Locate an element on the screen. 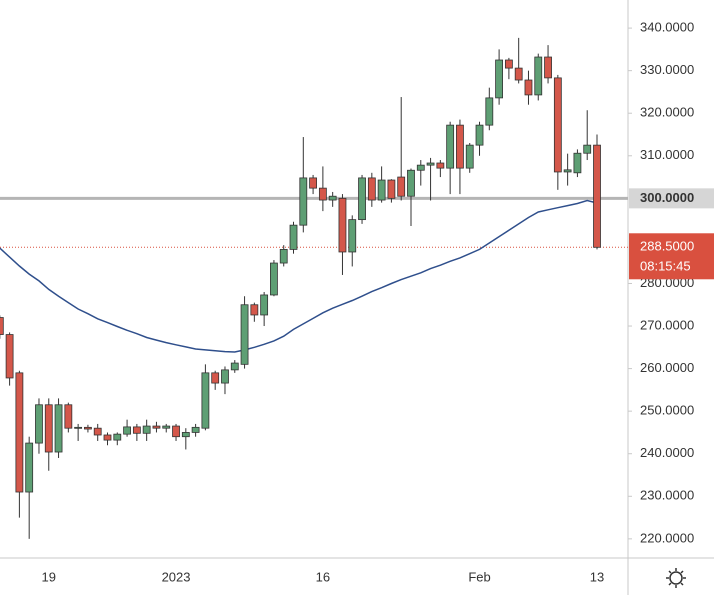 This screenshot has width=714, height=595. settings-icon is located at coordinates (676, 578).